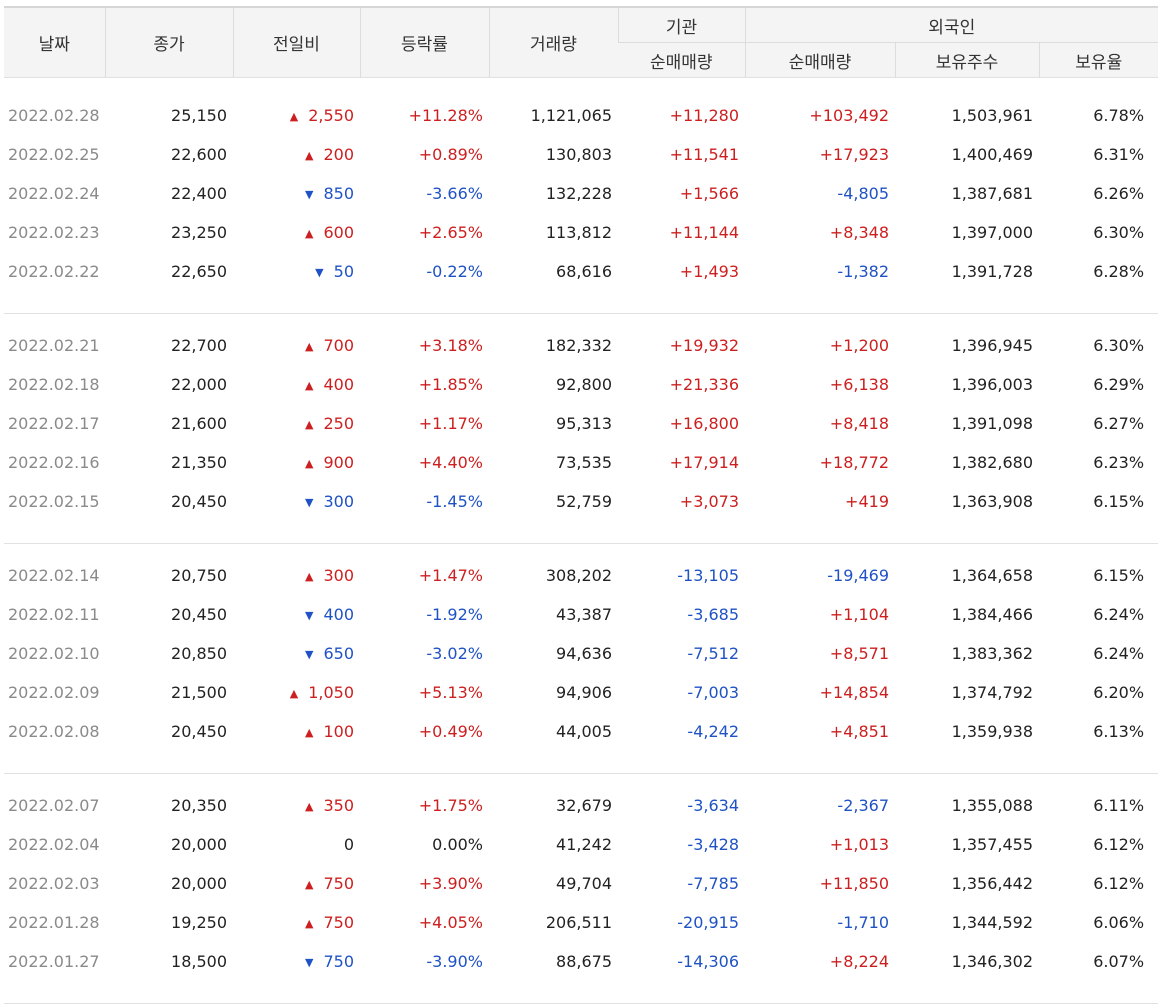 The image size is (1162, 1004). What do you see at coordinates (199, 271) in the screenshot?
I see `cell-close-value: 22,650` at bounding box center [199, 271].